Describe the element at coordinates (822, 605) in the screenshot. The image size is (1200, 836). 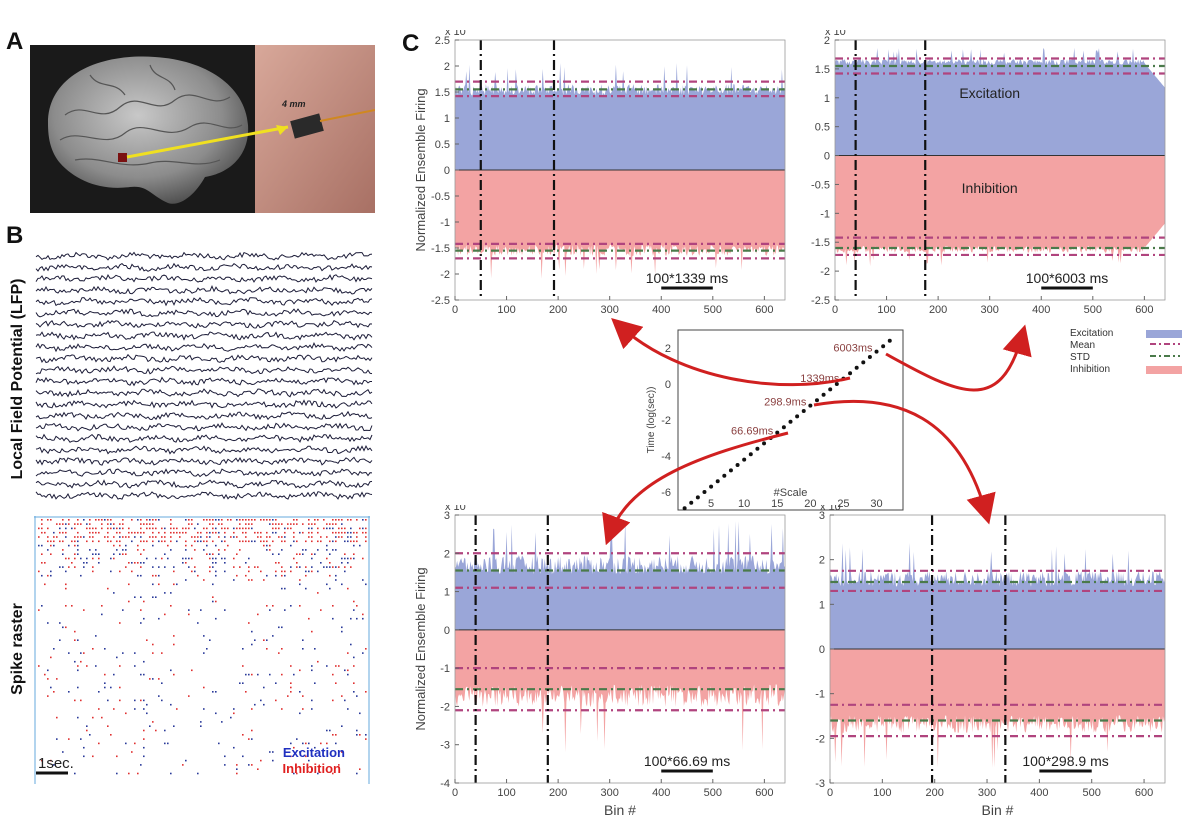
I see `y-tick-label: 1` at that location.